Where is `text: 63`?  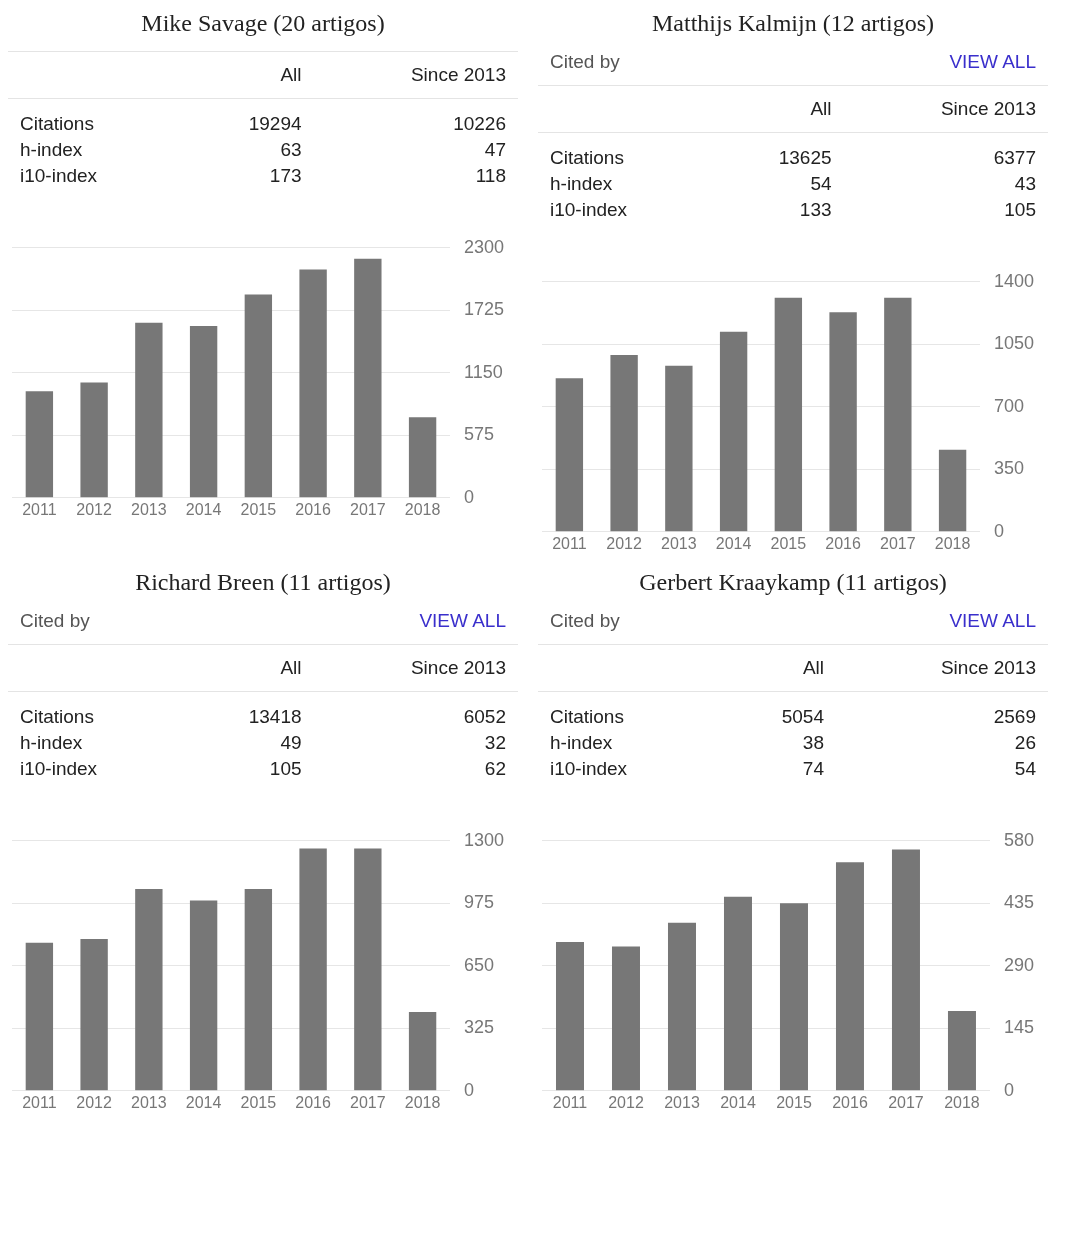
text: 63 is located at coordinates (291, 150).